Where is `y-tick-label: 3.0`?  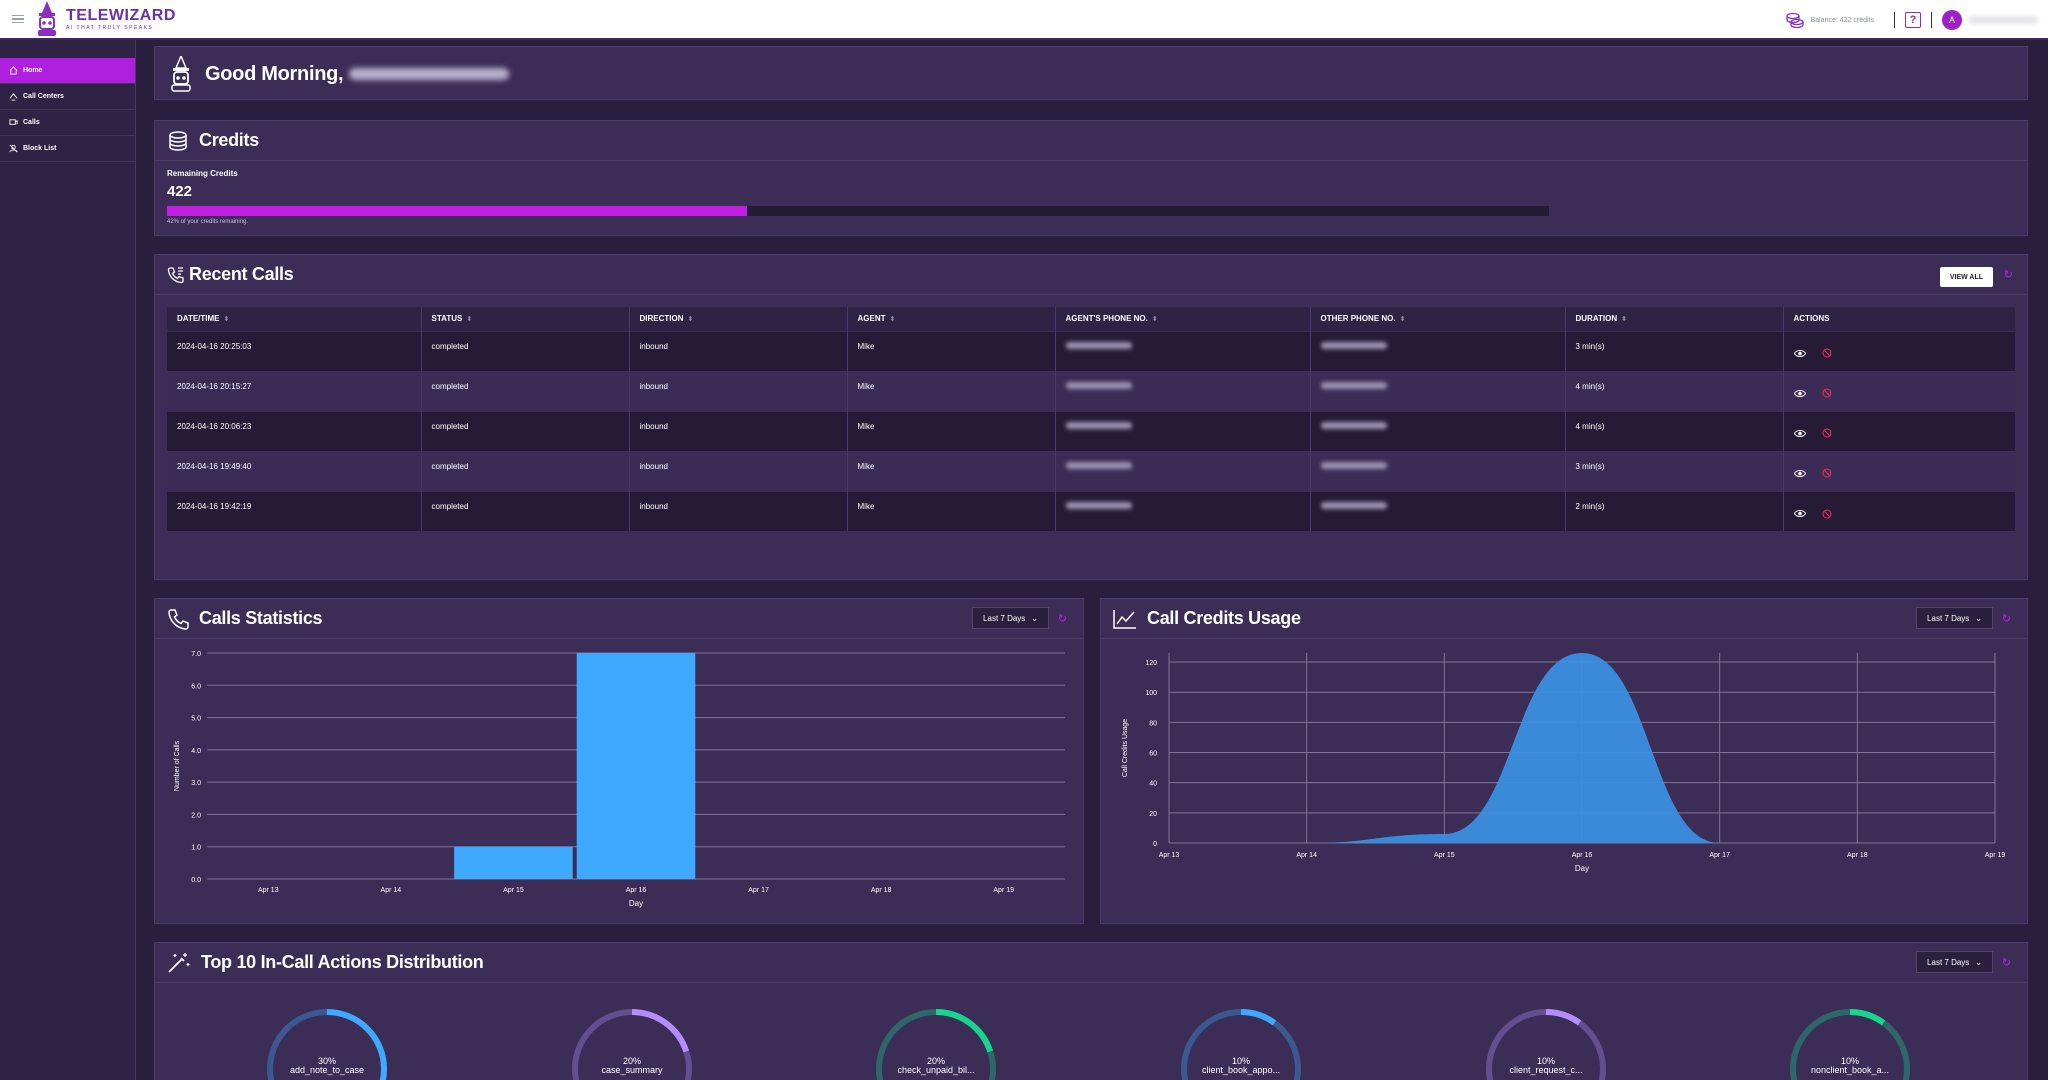
y-tick-label: 3.0 is located at coordinates (196, 783).